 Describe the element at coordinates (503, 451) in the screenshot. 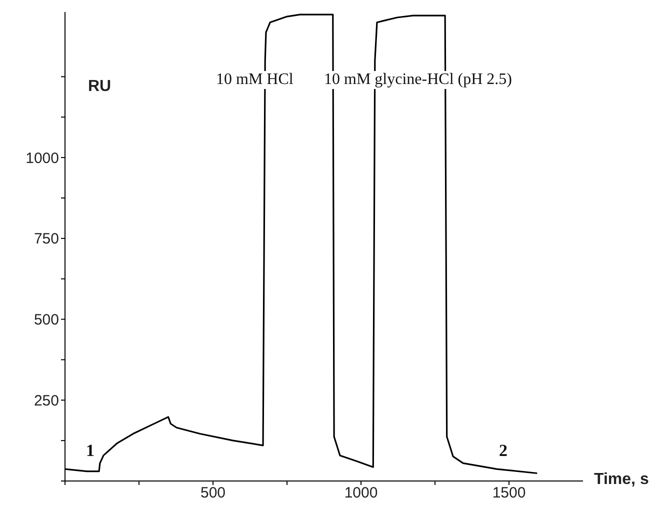

I see `annotation: 2` at that location.